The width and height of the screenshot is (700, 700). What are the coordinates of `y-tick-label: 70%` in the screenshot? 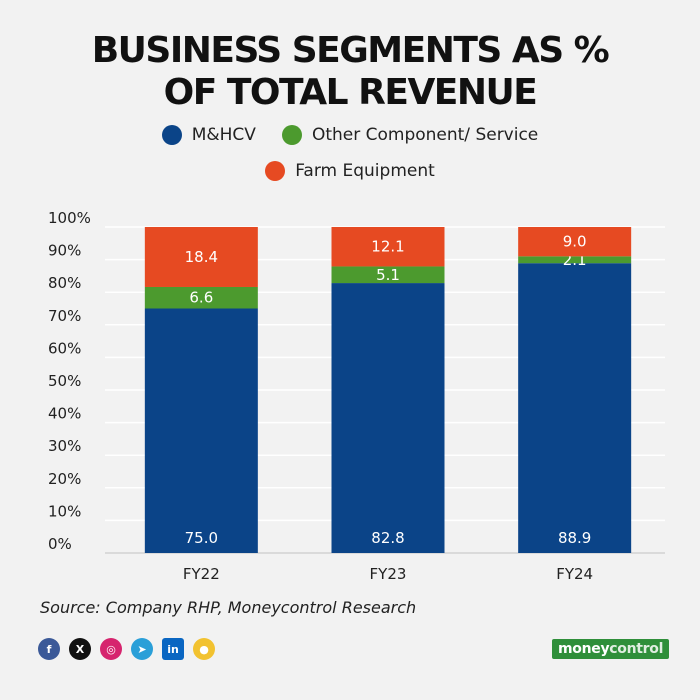 It's located at (64, 316).